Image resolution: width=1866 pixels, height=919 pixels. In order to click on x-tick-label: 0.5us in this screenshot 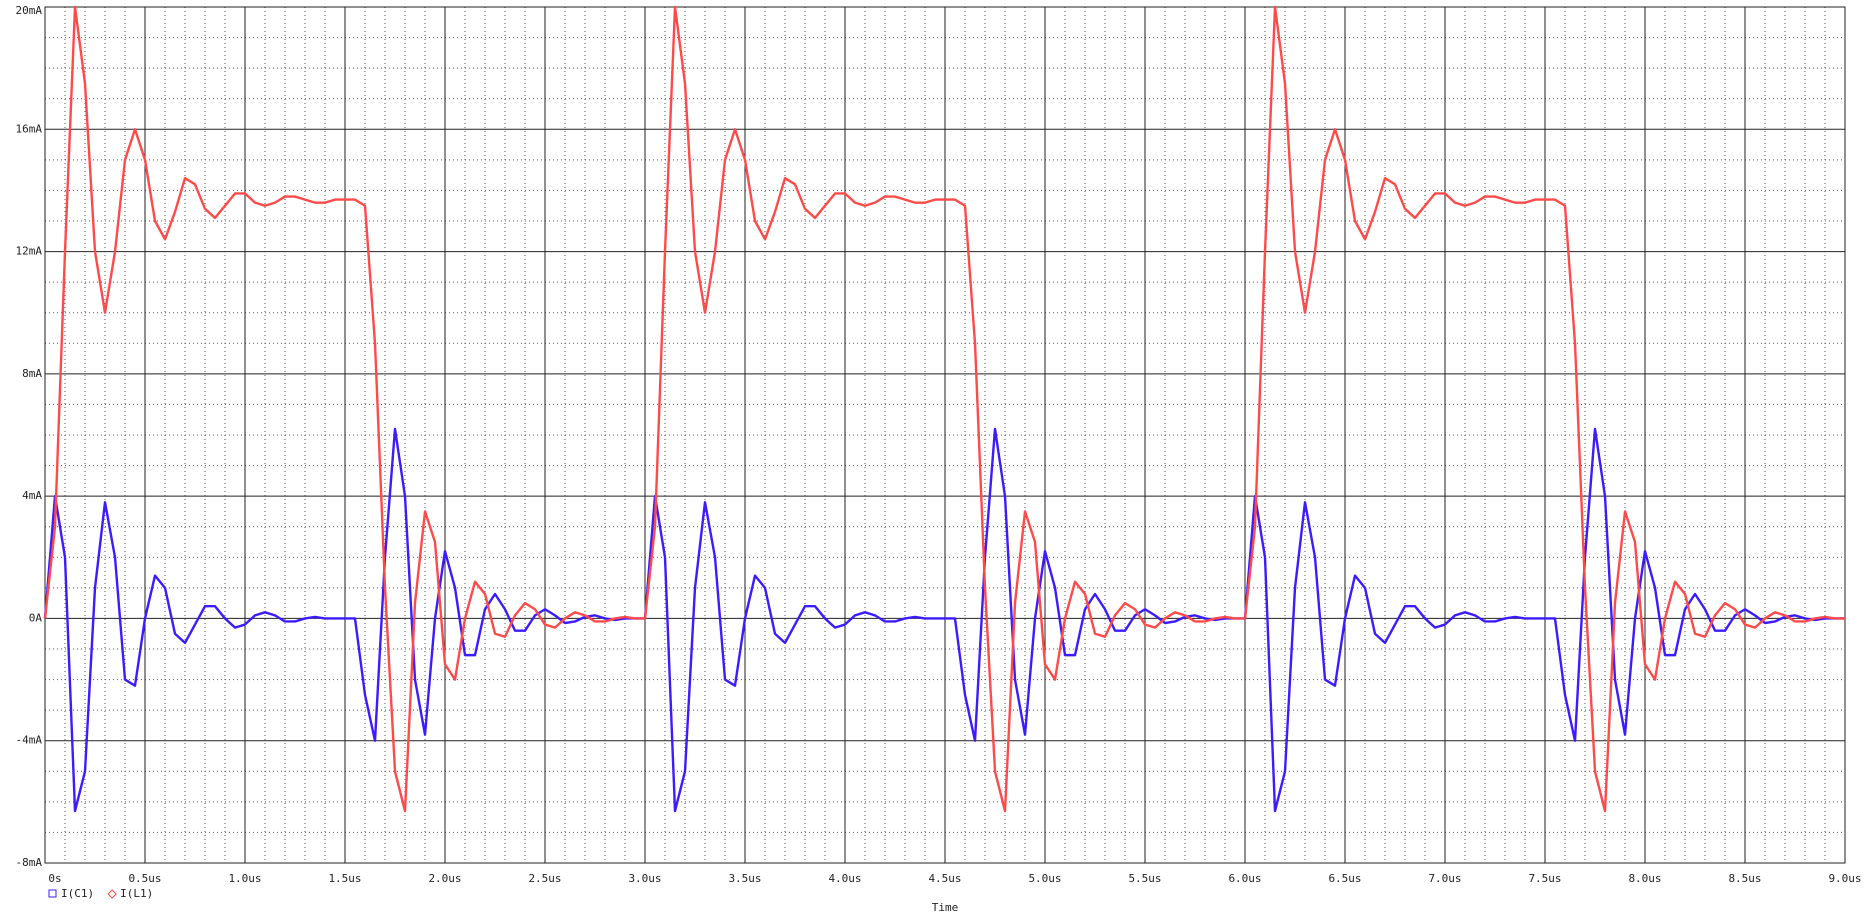, I will do `click(144, 878)`.